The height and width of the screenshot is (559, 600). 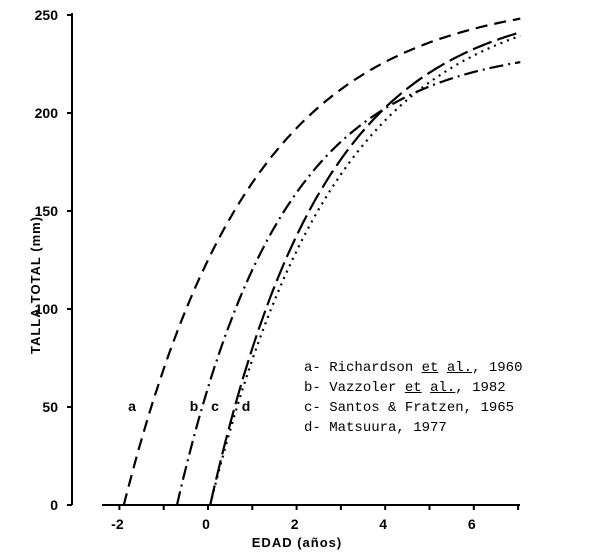 What do you see at coordinates (194, 406) in the screenshot?
I see `curve-label-b: b` at bounding box center [194, 406].